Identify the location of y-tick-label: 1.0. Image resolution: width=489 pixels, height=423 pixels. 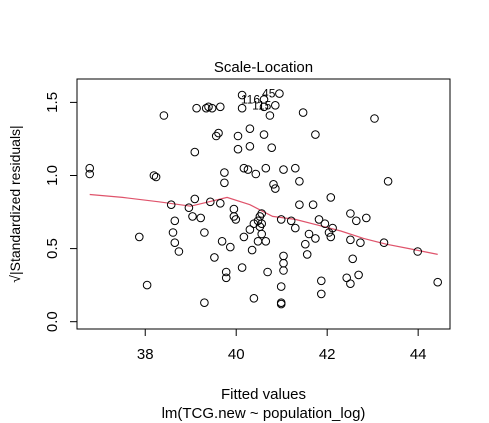
(52, 175).